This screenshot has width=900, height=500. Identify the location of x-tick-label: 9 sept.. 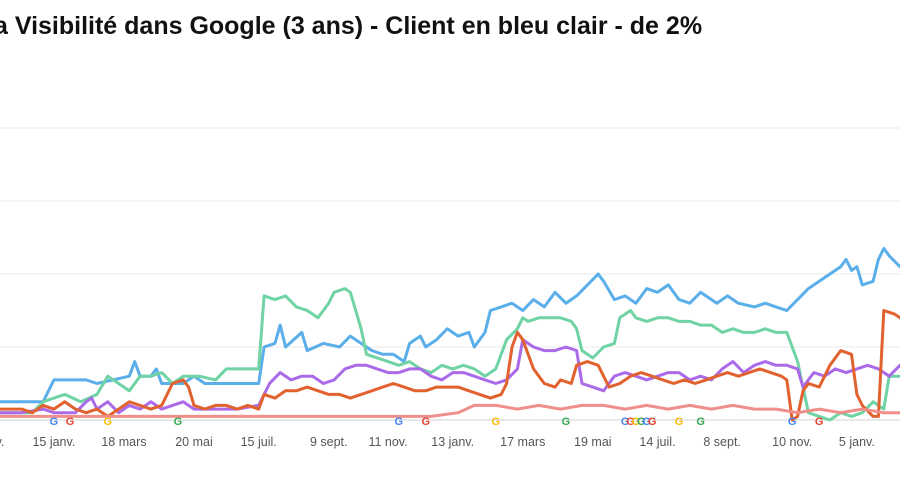
(329, 442).